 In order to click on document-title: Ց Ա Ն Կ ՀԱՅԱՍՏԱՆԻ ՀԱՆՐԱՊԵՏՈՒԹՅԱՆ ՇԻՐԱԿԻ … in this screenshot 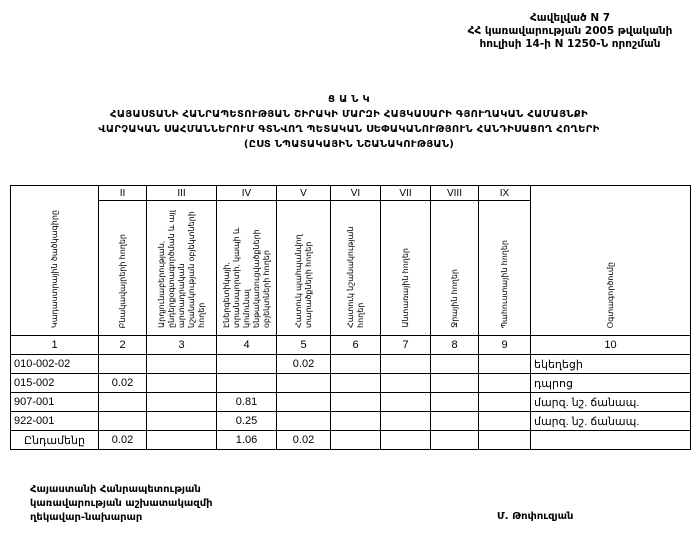, I will do `click(349, 122)`.